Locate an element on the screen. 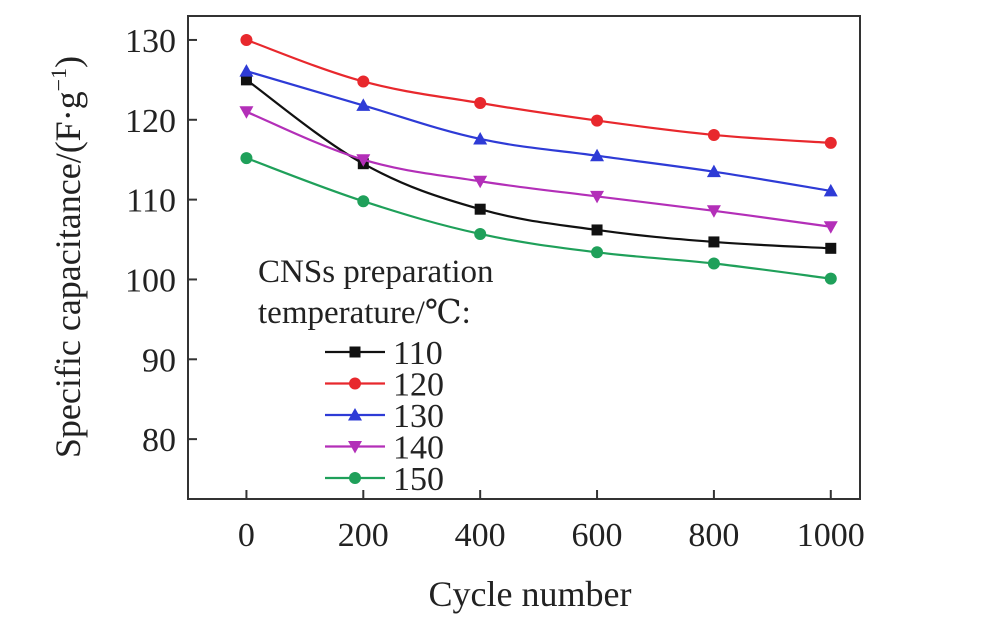 The height and width of the screenshot is (635, 1000). legend-label: 140 is located at coordinates (418, 448).